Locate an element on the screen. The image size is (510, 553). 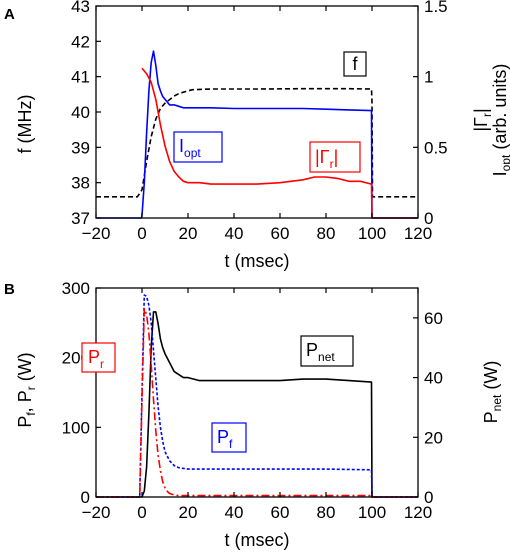
panel-a-series-f is located at coordinates (257, 142).